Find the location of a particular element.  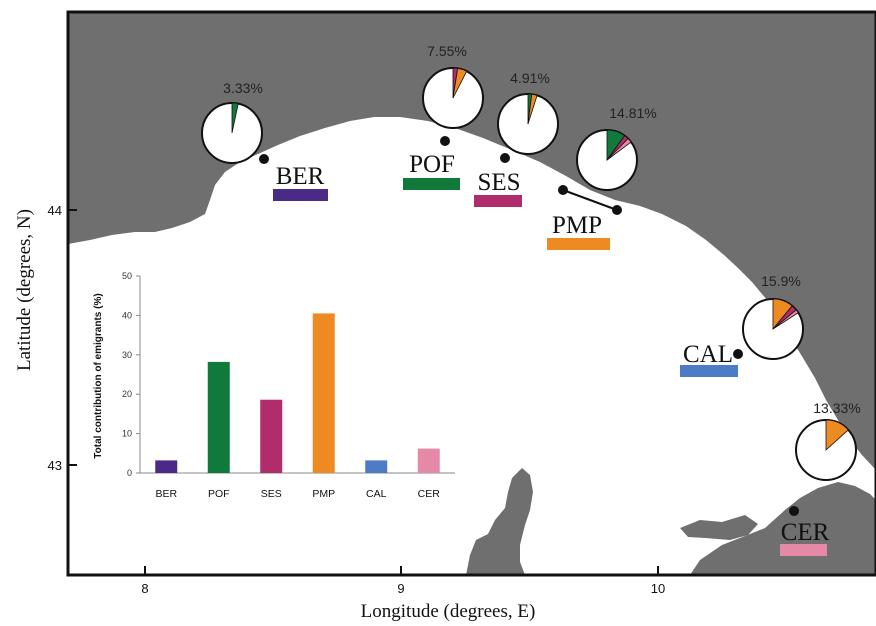

site-dot-pmp-a is located at coordinates (563, 190).